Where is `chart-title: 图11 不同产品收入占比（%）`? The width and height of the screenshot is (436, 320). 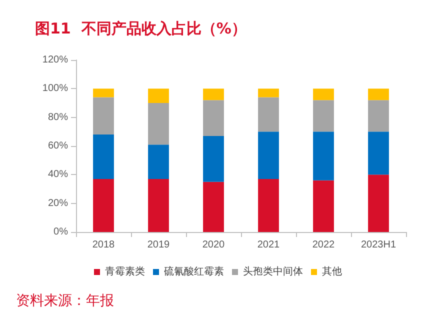
chart-title: 图11 不同产品收入占比（%） is located at coordinates (140, 29).